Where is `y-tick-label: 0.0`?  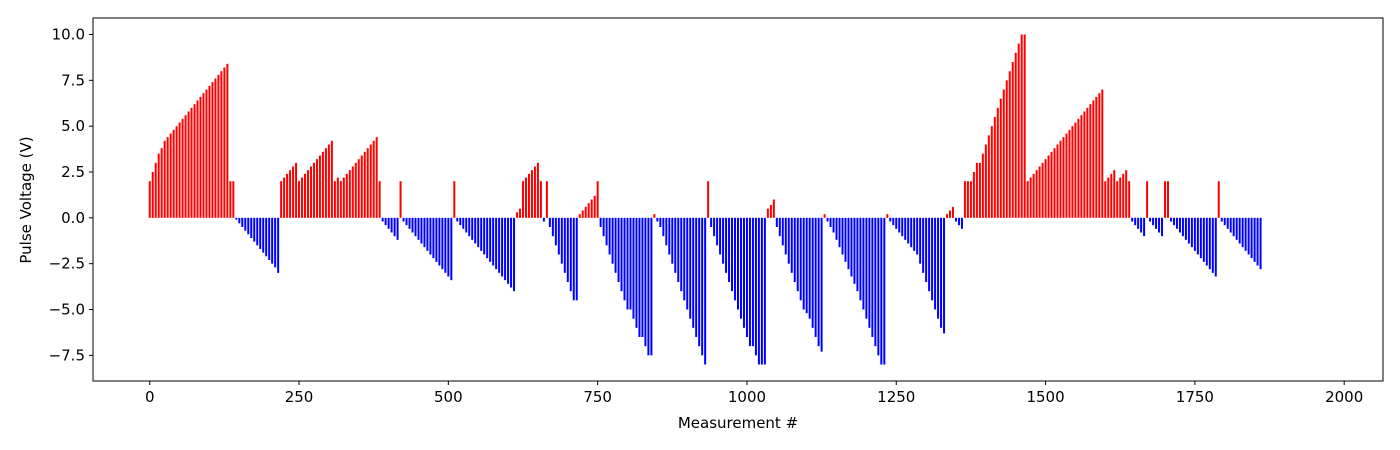 y-tick-label: 0.0 is located at coordinates (73, 218).